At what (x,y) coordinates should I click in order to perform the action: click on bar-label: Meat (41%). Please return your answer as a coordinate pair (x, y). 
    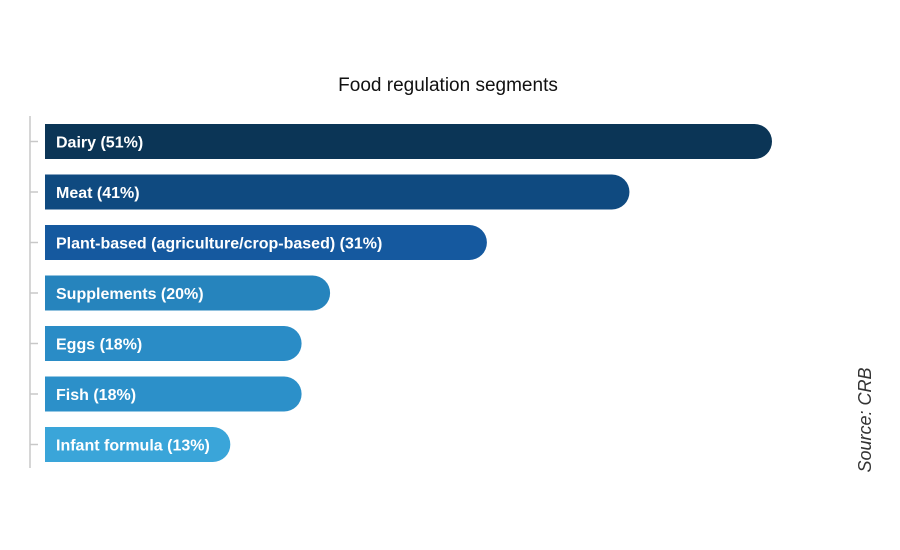
    Looking at the image, I should click on (98, 193).